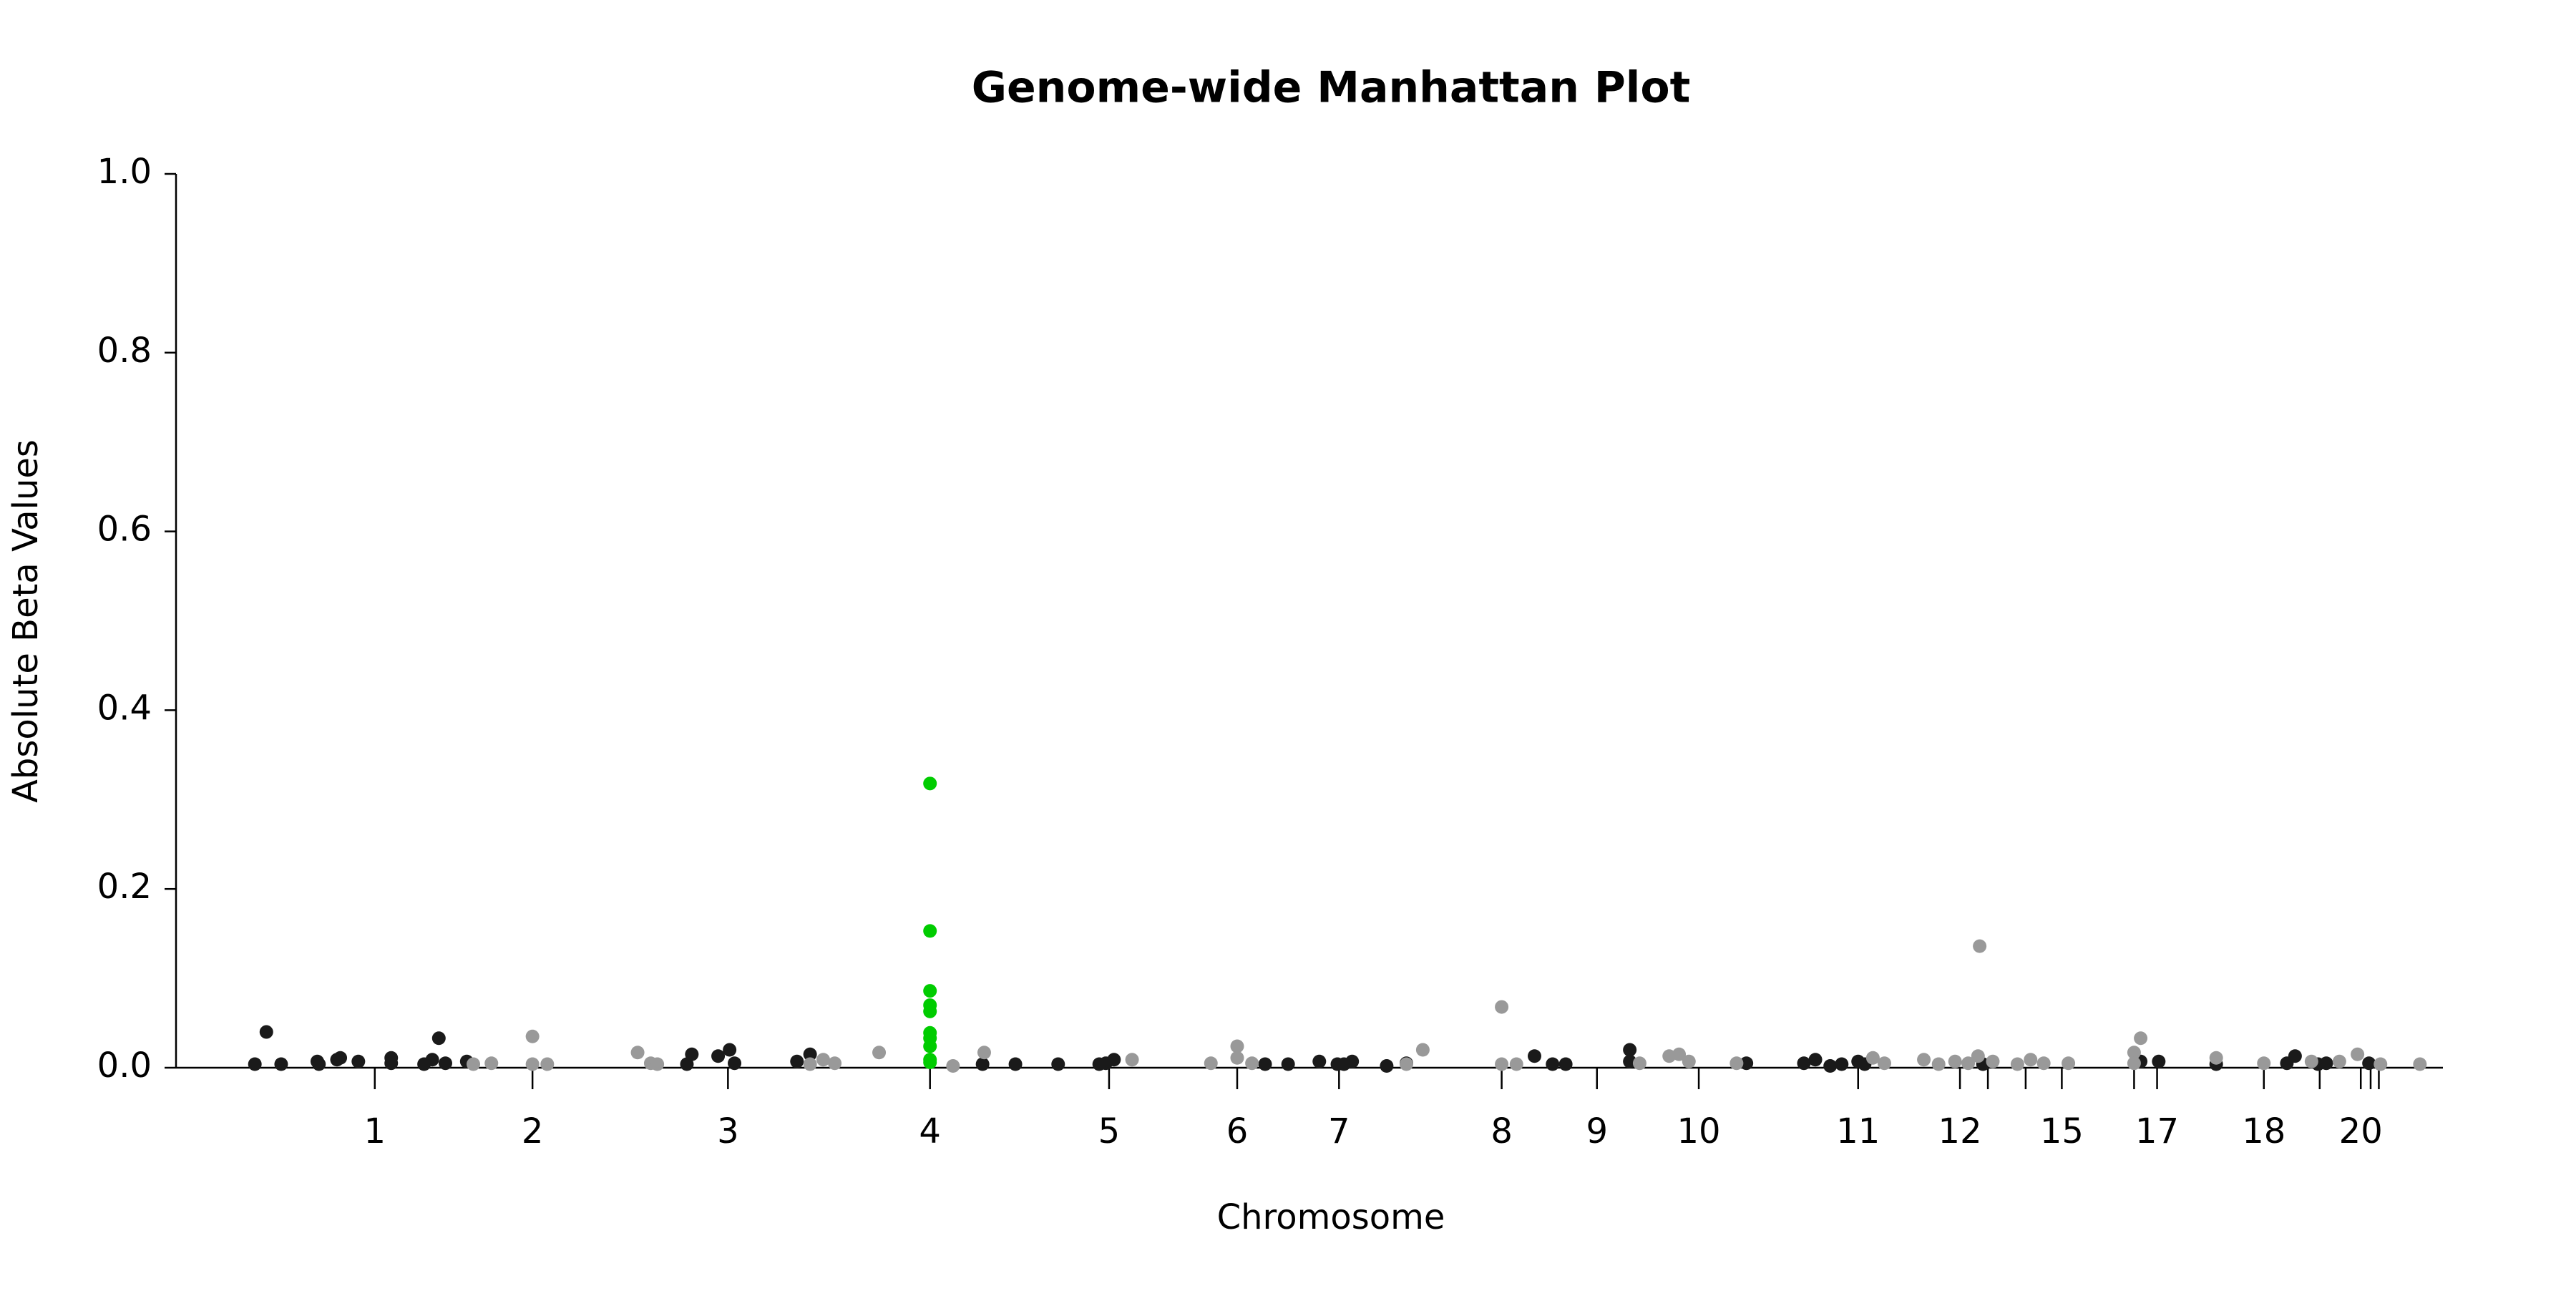 This screenshot has width=2576, height=1291. I want to click on x-axis-label: Chromosome, so click(1331, 1217).